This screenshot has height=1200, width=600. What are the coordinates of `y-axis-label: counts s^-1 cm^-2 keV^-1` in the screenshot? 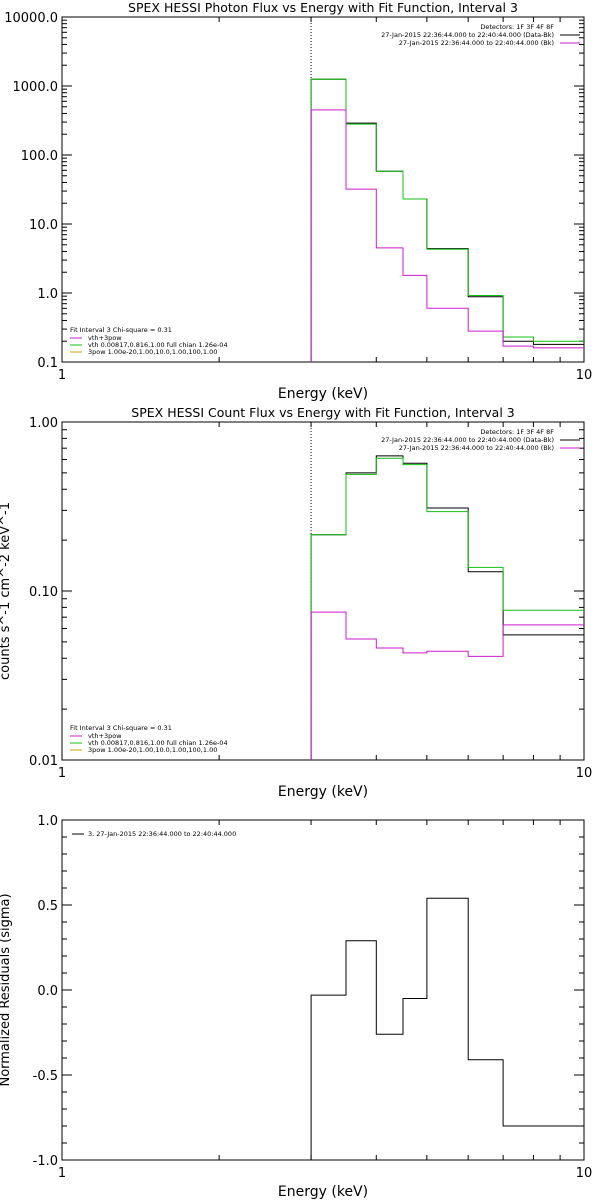 It's located at (6, 591).